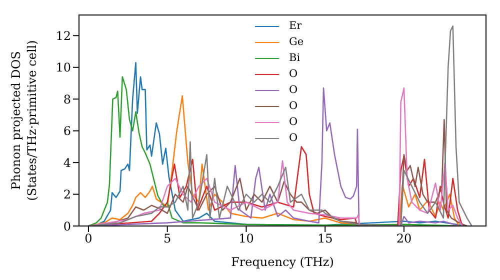 This screenshot has width=500, height=280. I want to click on y-tick-label: 10, so click(63, 67).